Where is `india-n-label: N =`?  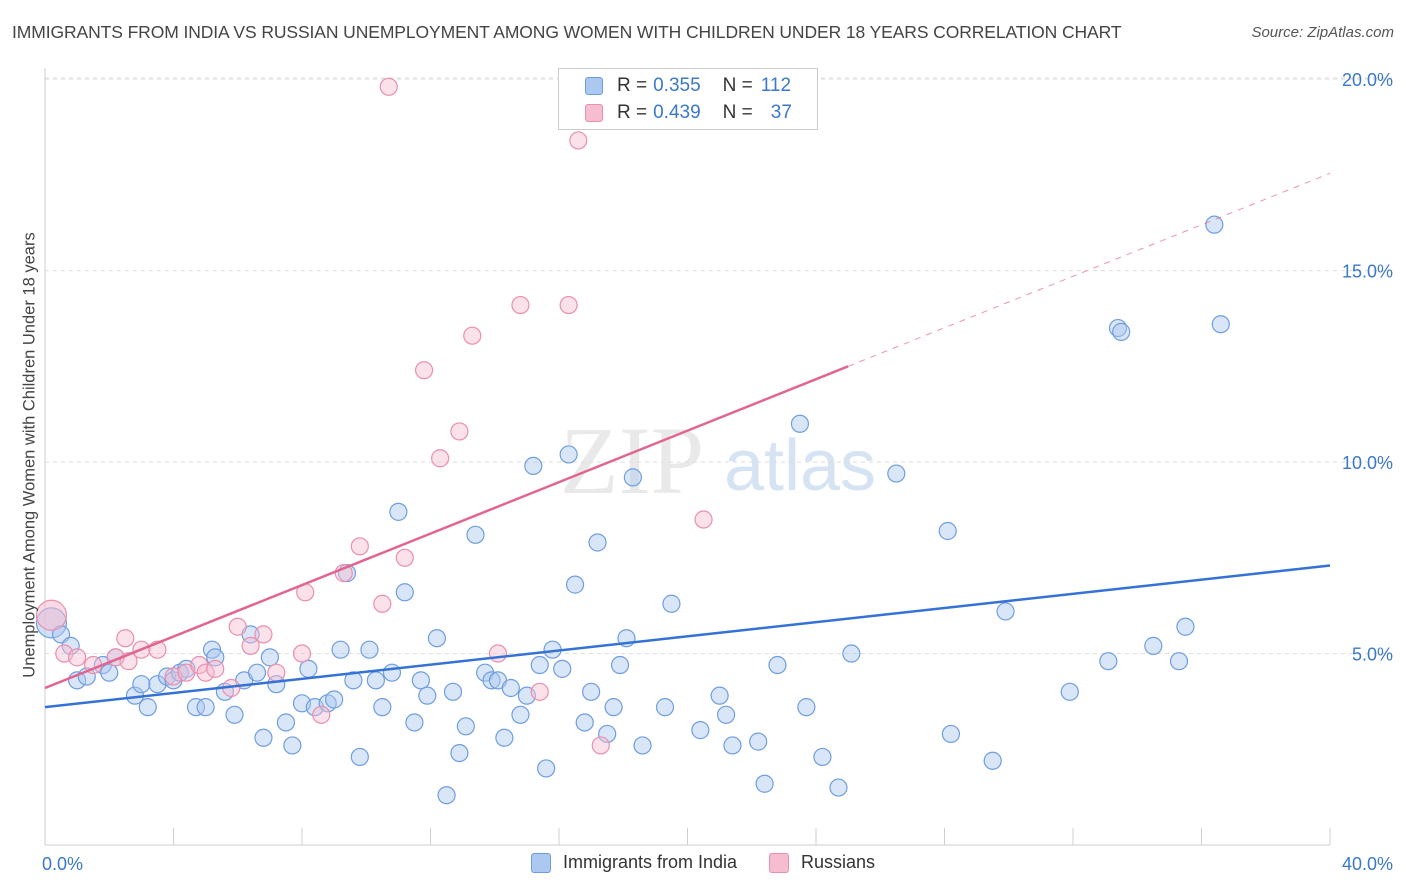
india-n-label: N = is located at coordinates (737, 85).